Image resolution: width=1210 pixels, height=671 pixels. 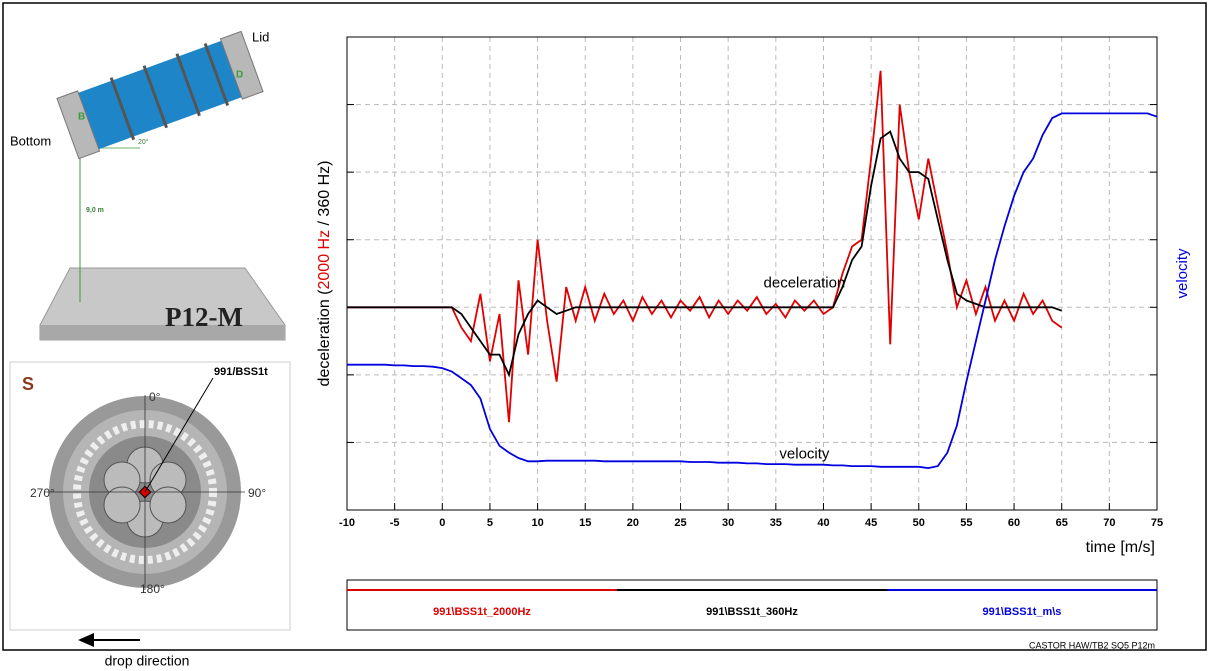 I want to click on angle-0: 0°, so click(x=155, y=397).